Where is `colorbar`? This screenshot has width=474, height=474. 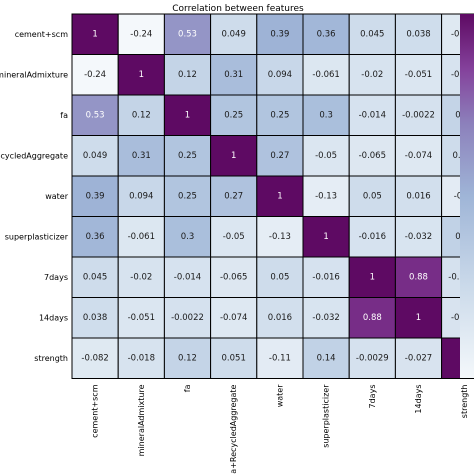 colorbar is located at coordinates (467, 196).